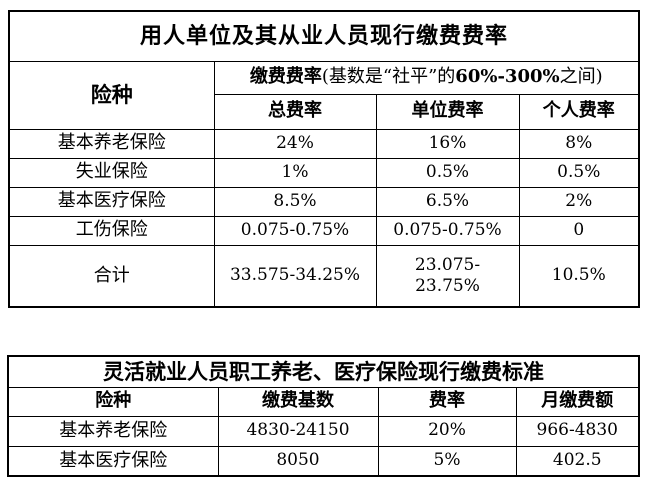 The image size is (645, 486). What do you see at coordinates (295, 230) in the screenshot?
I see `cell-total-rate: 0.075-0.75%` at bounding box center [295, 230].